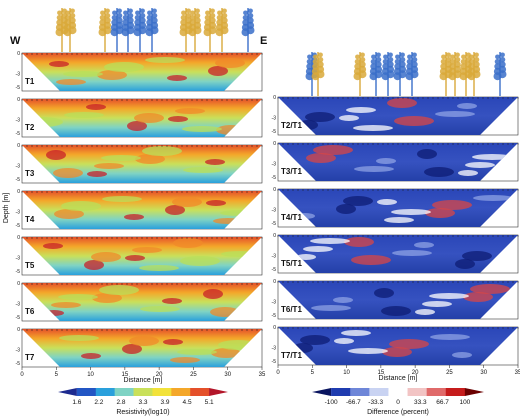 This screenshot has width=520, height=416. Describe the element at coordinates (291, 355) in the screenshot. I see `section-label: T7/T1` at that location.